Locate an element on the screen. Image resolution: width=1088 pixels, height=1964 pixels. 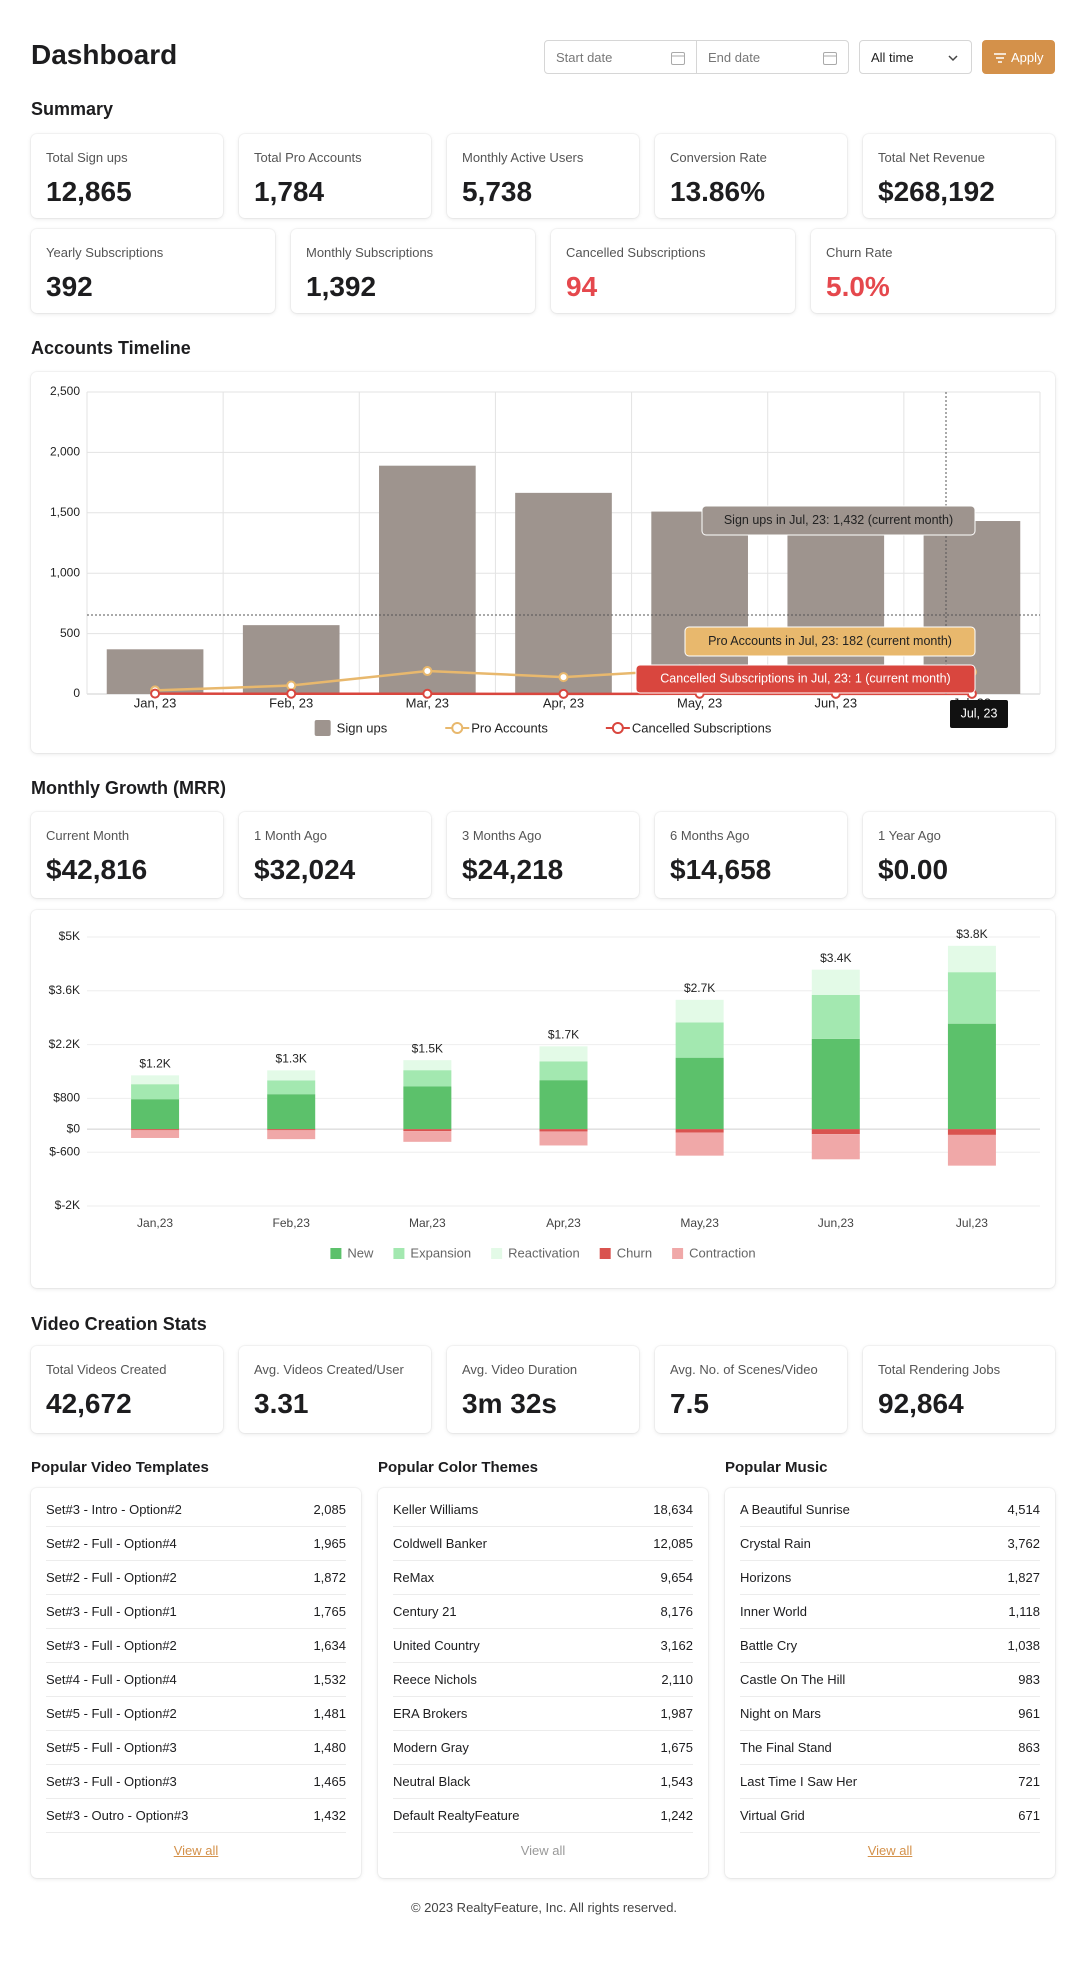
row-name: ReMax is located at coordinates (414, 1577).